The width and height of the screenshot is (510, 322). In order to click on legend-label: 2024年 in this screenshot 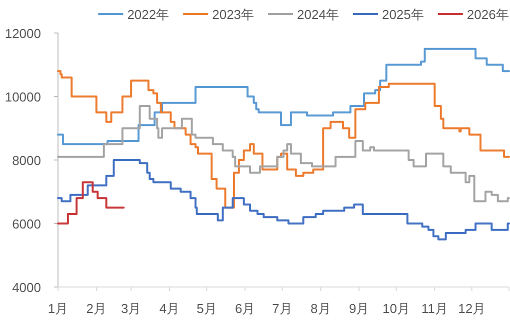, I will do `click(318, 14)`.